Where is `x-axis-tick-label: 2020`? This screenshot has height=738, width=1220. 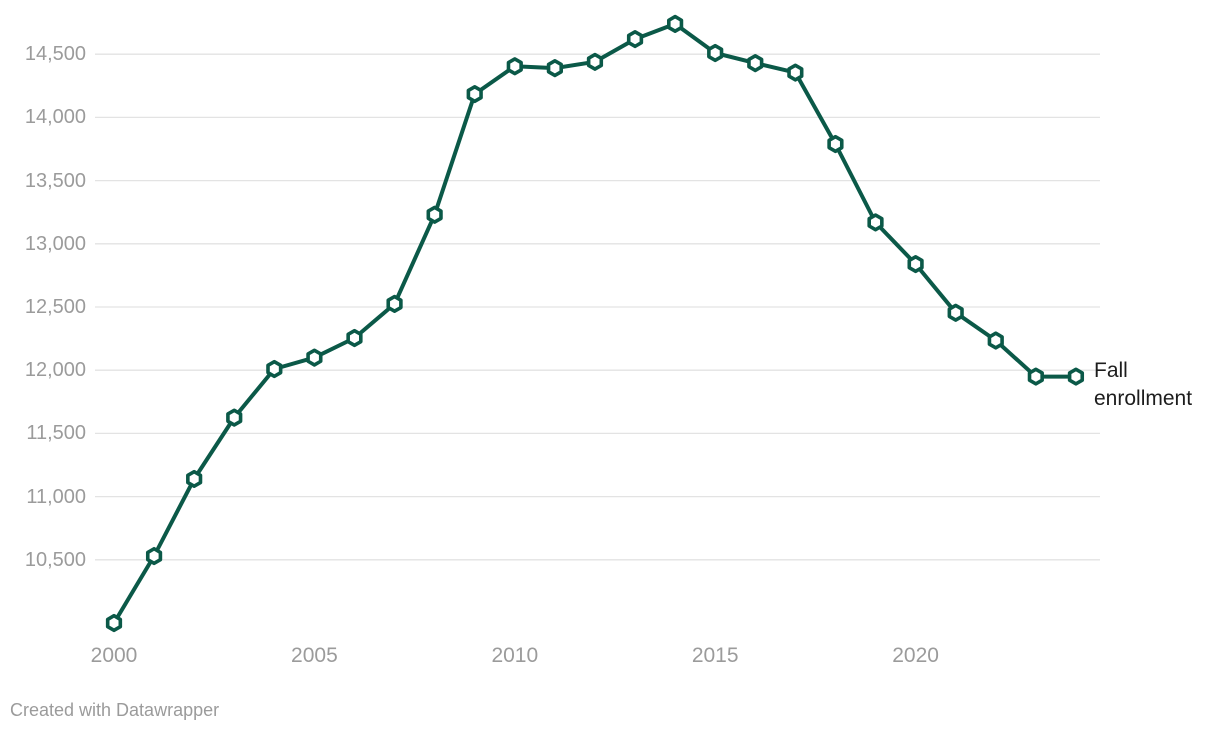
x-axis-tick-label: 2020 is located at coordinates (915, 655).